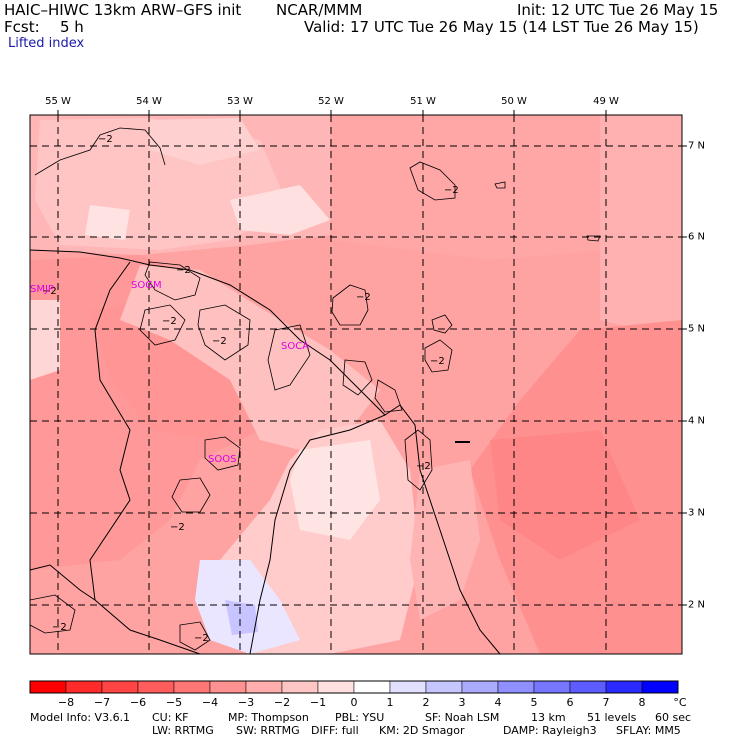  I want to click on lon-label: 53 W, so click(240, 101).